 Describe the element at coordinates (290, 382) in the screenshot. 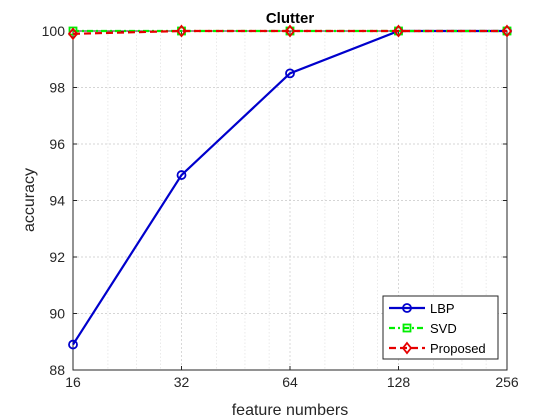

I see `x-tick-label: 64` at that location.